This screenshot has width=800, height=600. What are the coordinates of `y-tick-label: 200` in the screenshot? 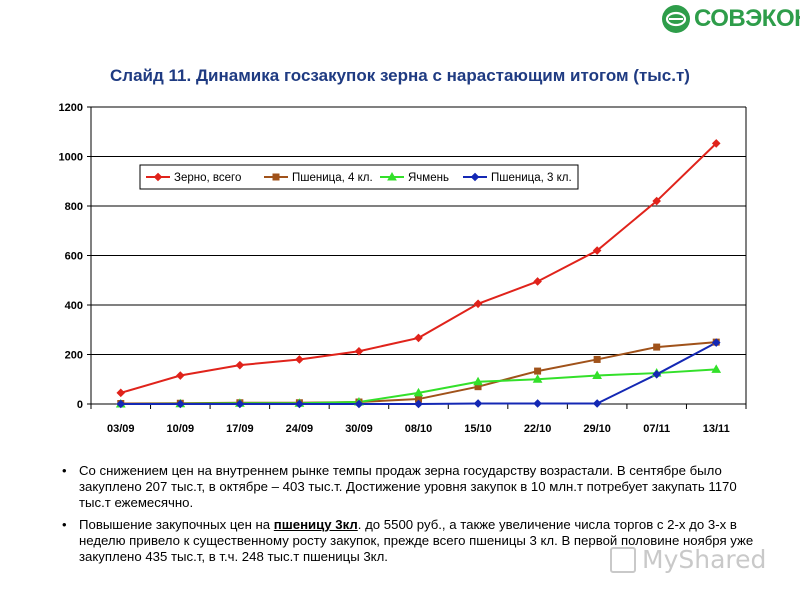 It's located at (74, 356).